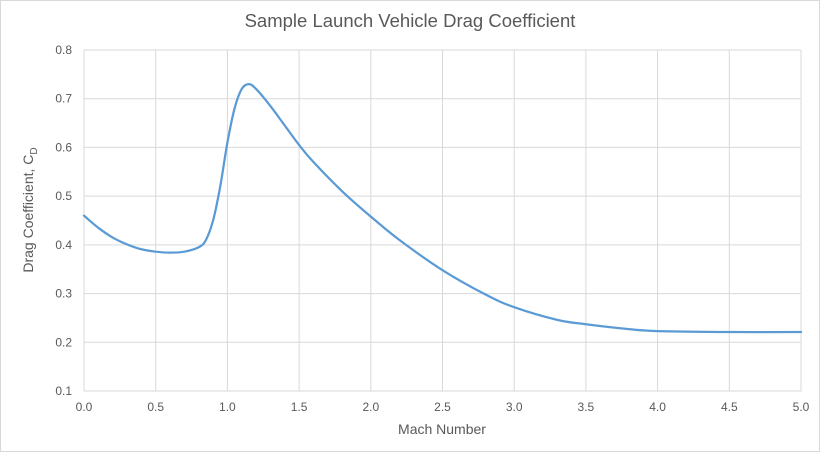  Describe the element at coordinates (299, 407) in the screenshot. I see `x-tick-label: 1.5` at that location.